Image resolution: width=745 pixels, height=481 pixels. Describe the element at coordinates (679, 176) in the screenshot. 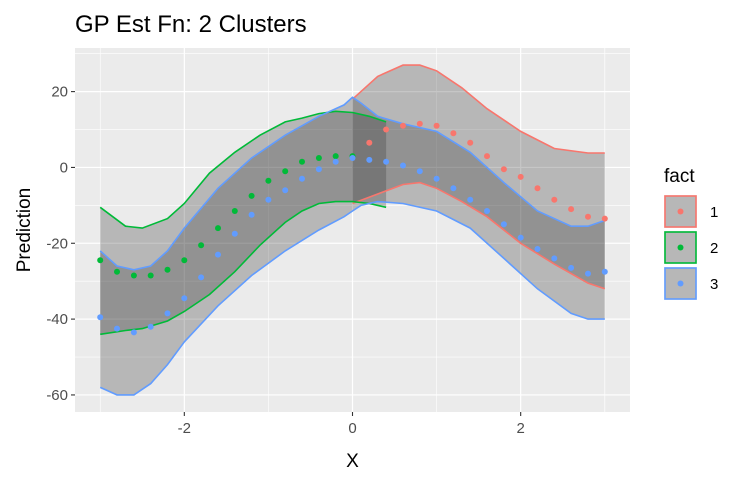

I see `legend-title: fact` at that location.